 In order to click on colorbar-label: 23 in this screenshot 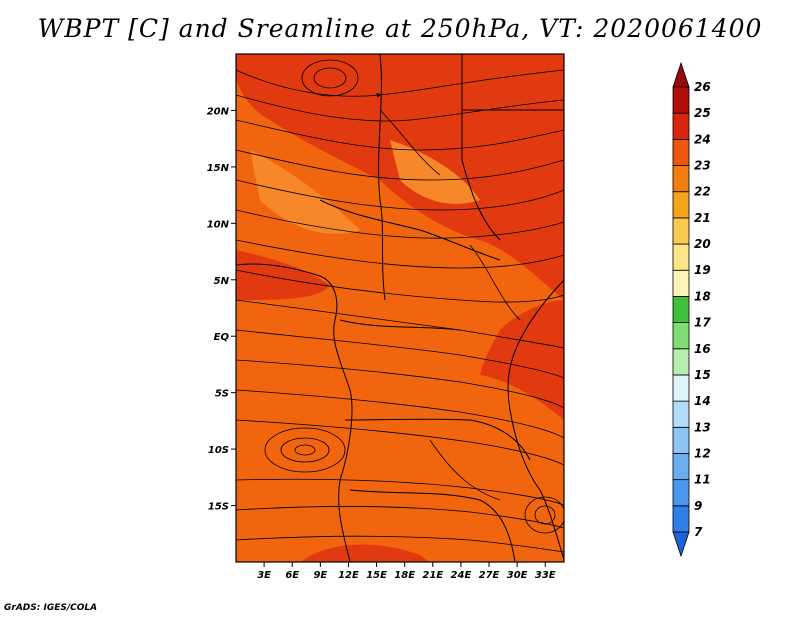, I will do `click(702, 166)`.